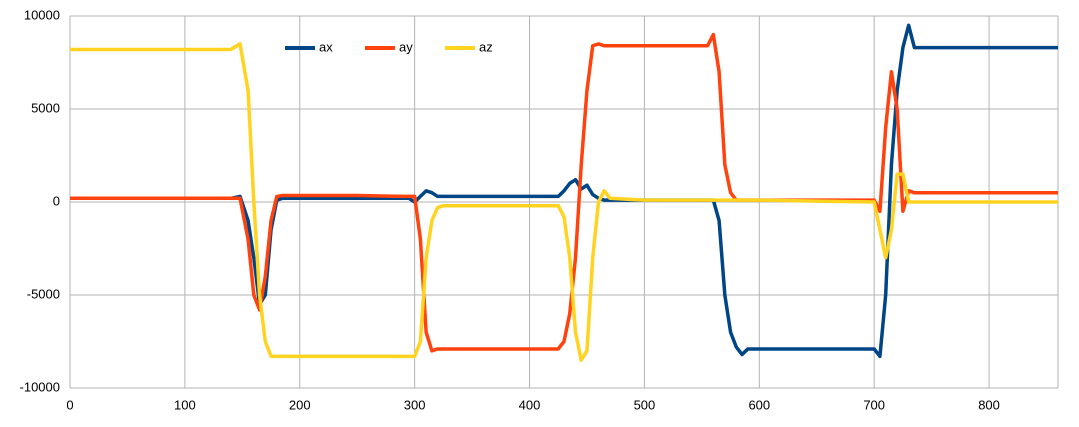 The width and height of the screenshot is (1079, 427). I want to click on x-tick-label: 400, so click(530, 404).